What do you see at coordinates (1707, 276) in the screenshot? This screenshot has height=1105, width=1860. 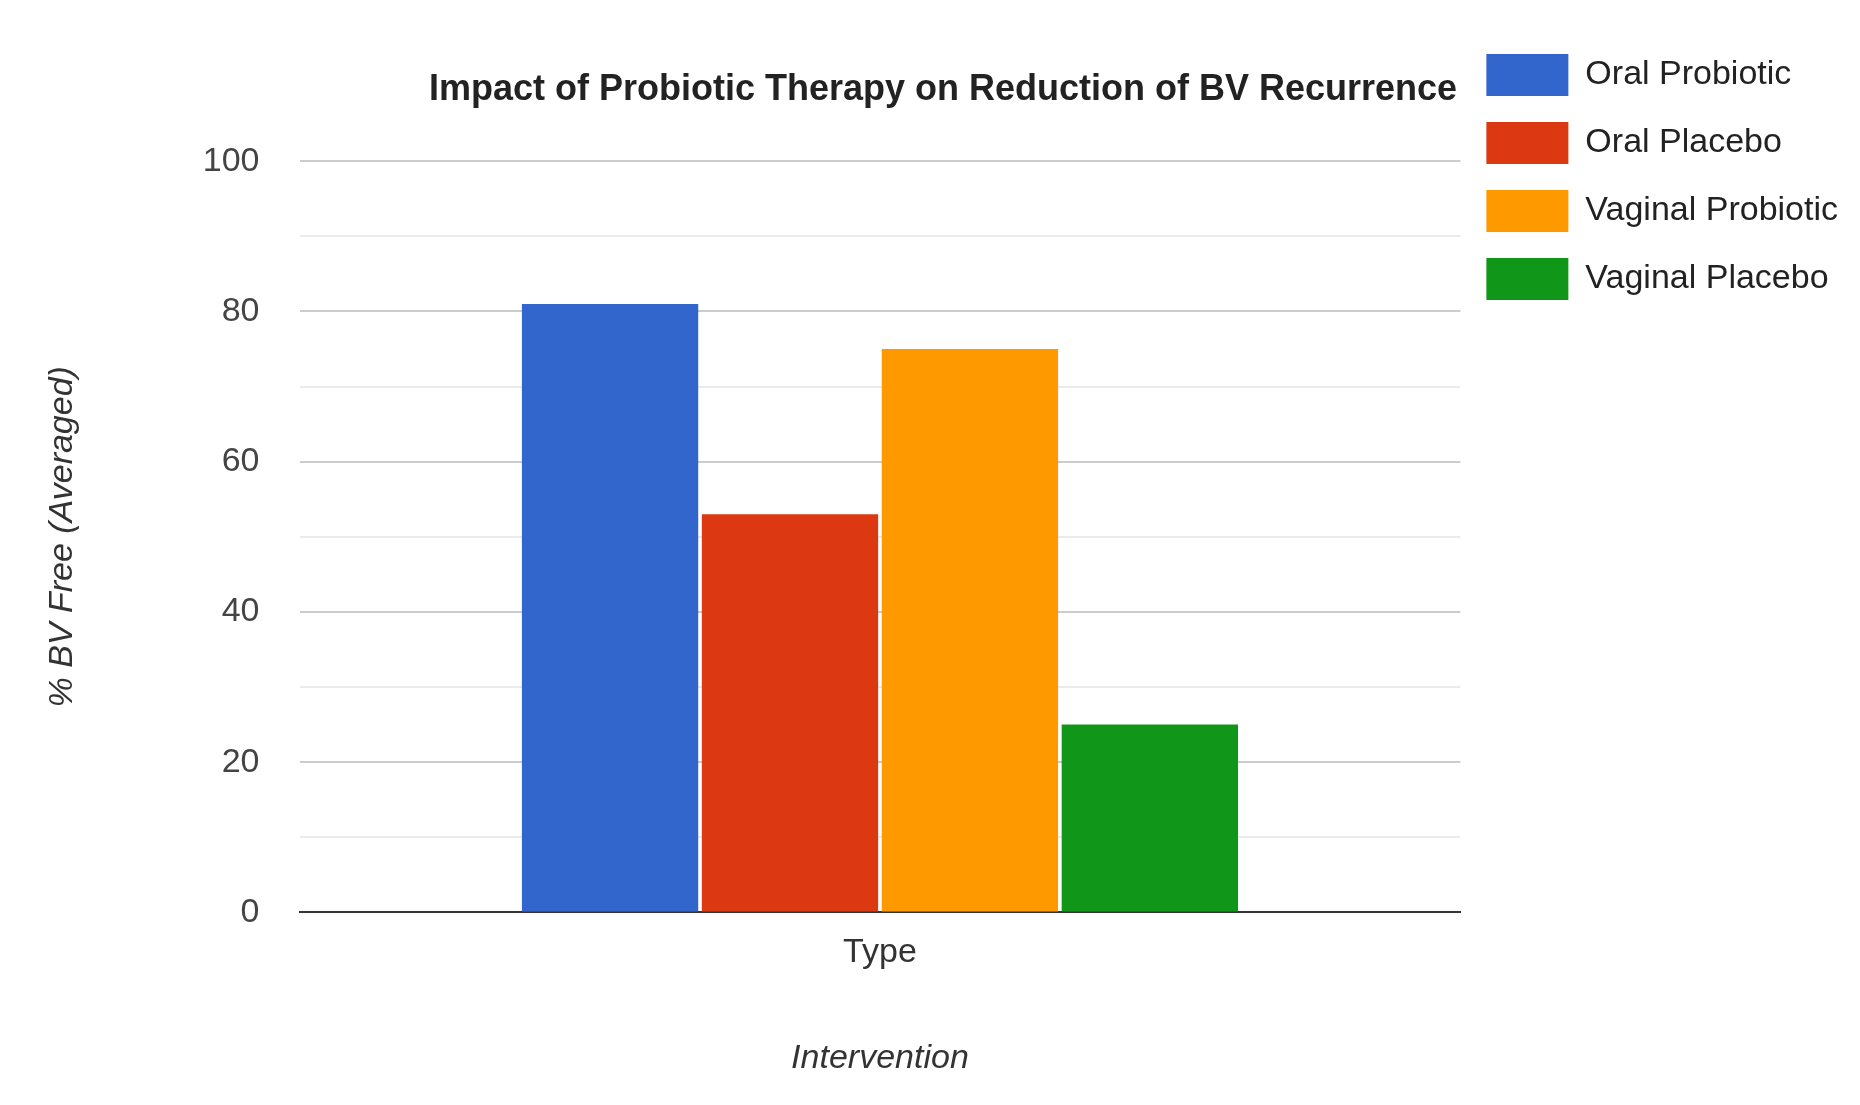 I see `legend-label: Vaginal Placebo` at bounding box center [1707, 276].